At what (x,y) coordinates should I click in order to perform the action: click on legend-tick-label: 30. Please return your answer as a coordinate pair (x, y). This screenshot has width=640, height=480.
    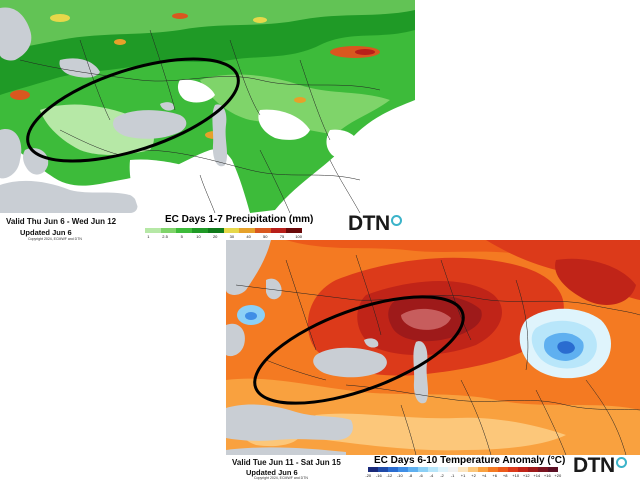
    Looking at the image, I should click on (232, 236).